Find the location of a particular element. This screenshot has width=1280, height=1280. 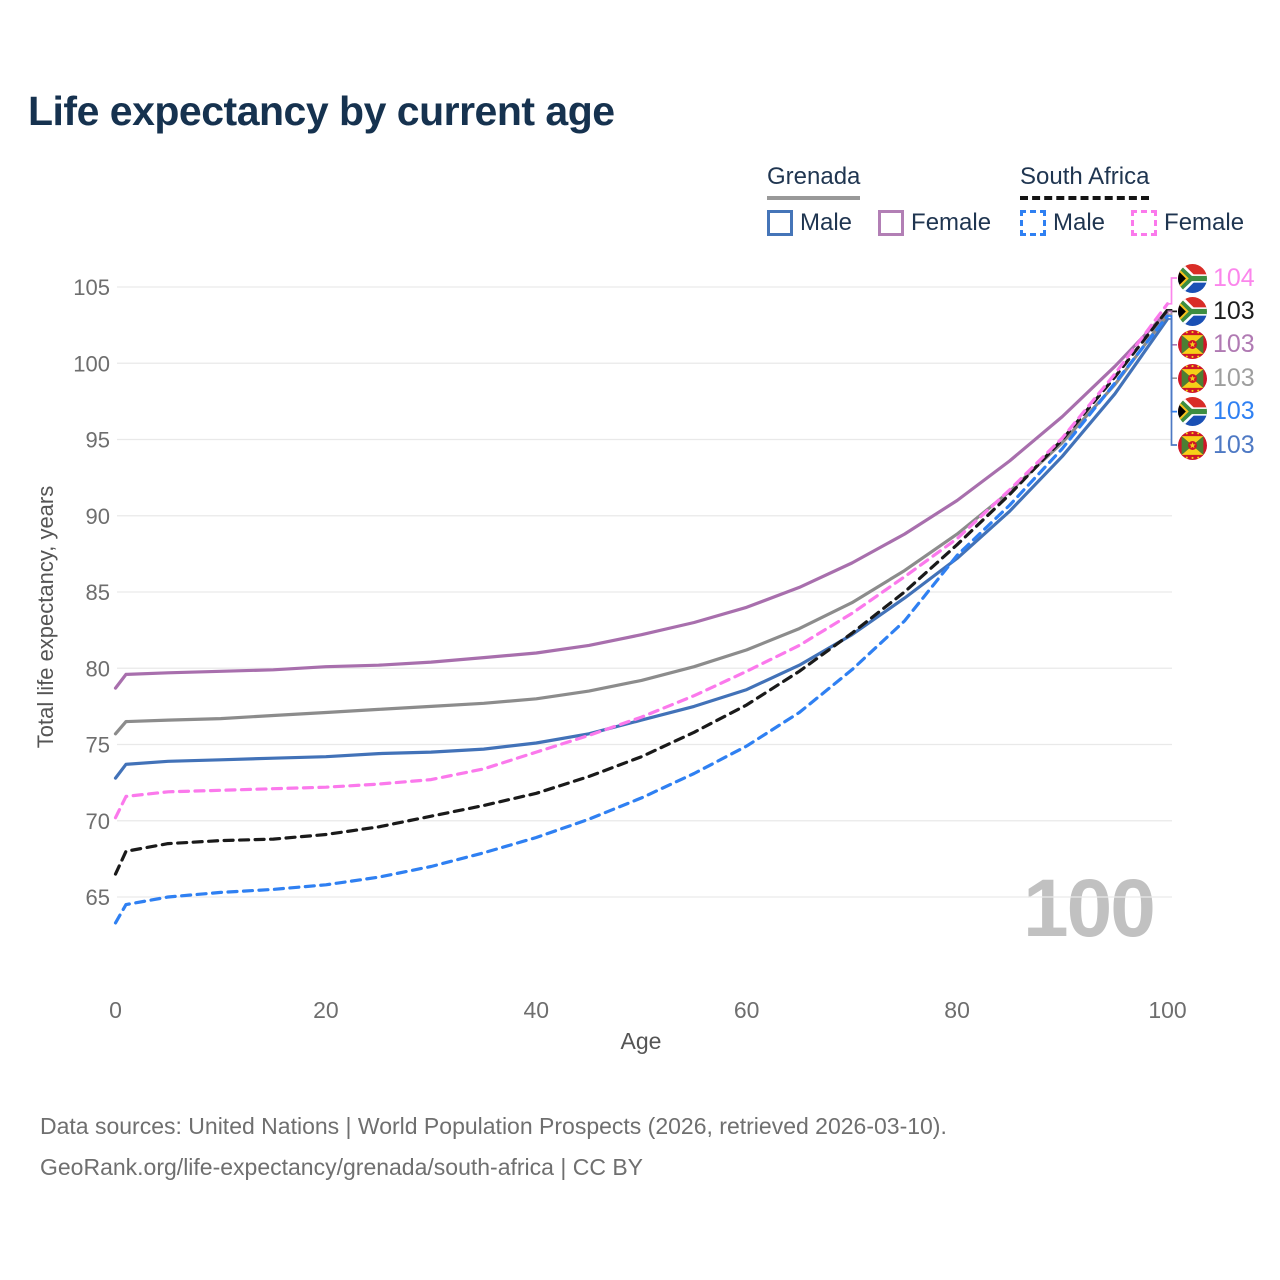

y-tick-65: 65 is located at coordinates (98, 897).